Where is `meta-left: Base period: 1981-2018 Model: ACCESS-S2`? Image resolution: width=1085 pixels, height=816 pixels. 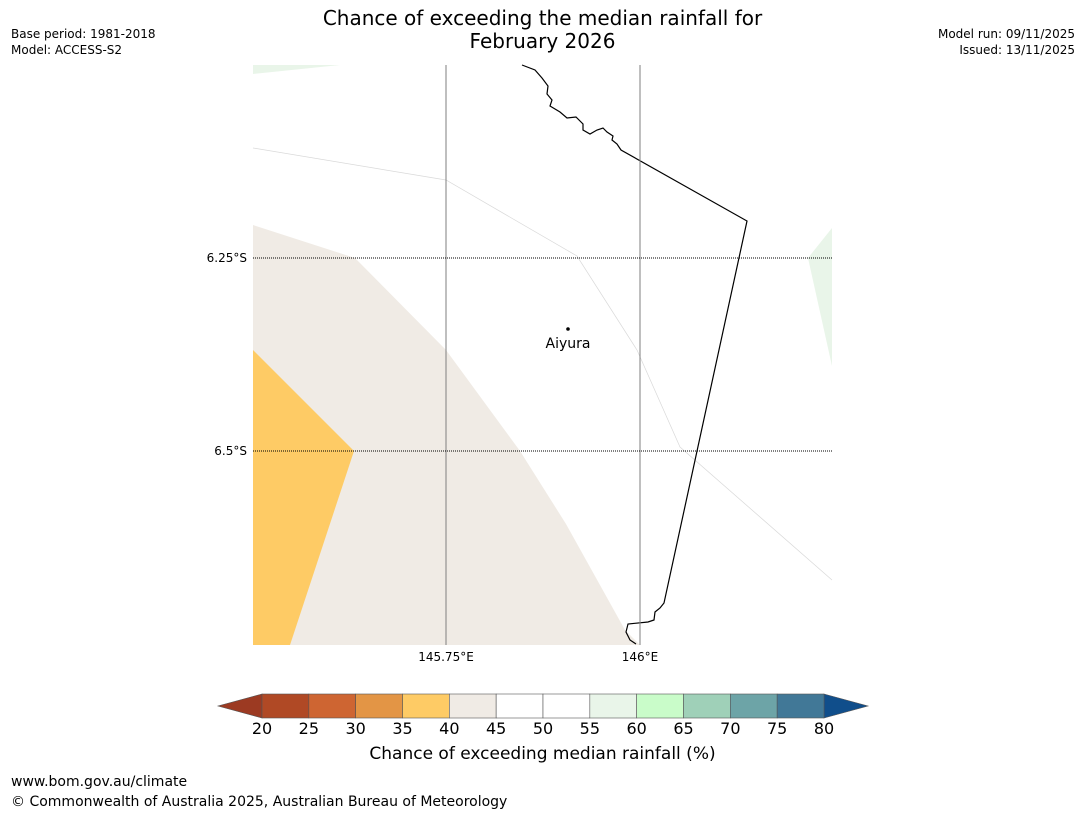
meta-left: Base period: 1981-2018 Model: ACCESS-S2 is located at coordinates (83, 42).